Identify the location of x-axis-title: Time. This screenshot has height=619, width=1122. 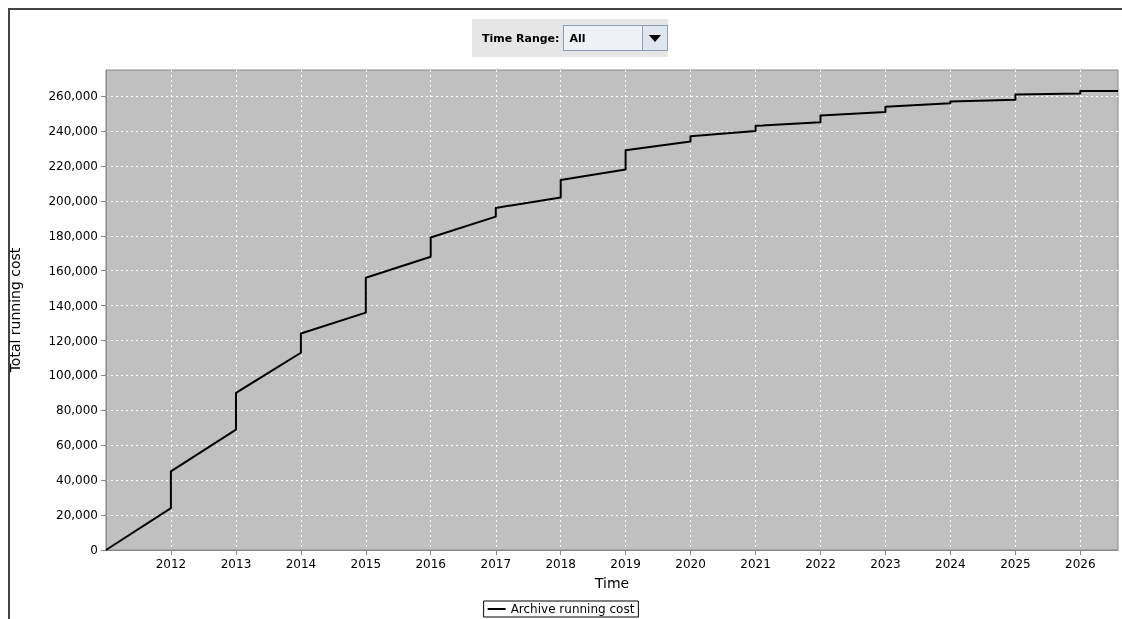
(611, 583).